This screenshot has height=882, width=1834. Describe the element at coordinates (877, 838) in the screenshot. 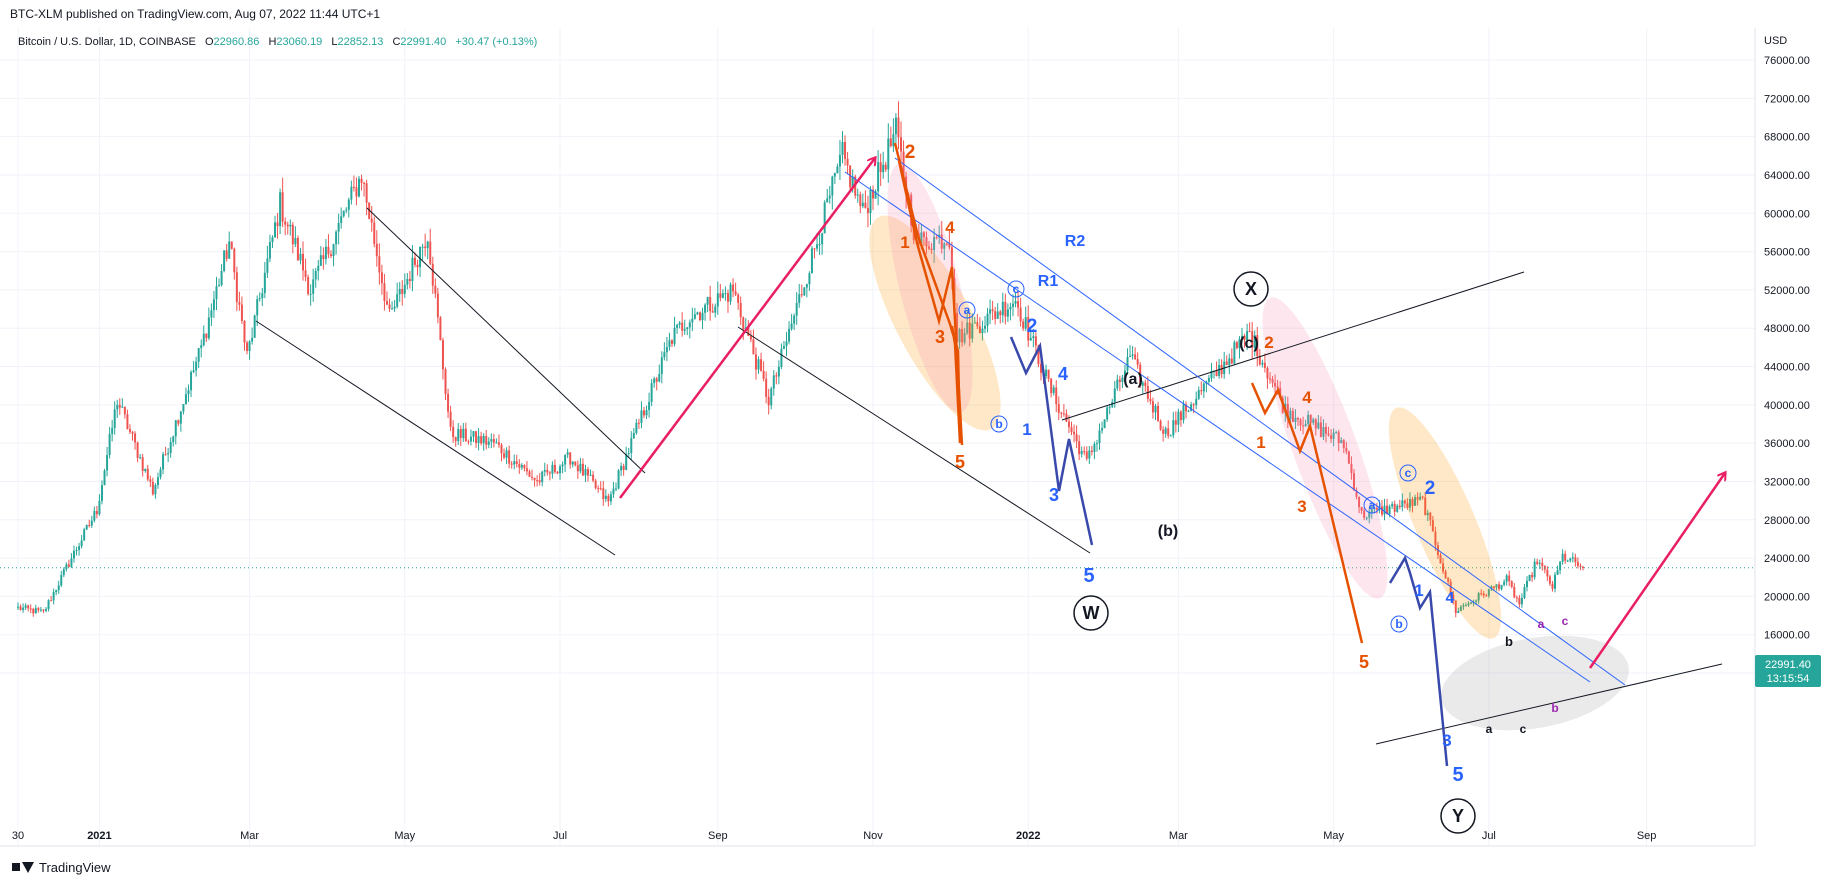

I see `time-axis: 30 2021 Mar May Jul Sep Nov 2022 Mar May Jul Sep` at that location.